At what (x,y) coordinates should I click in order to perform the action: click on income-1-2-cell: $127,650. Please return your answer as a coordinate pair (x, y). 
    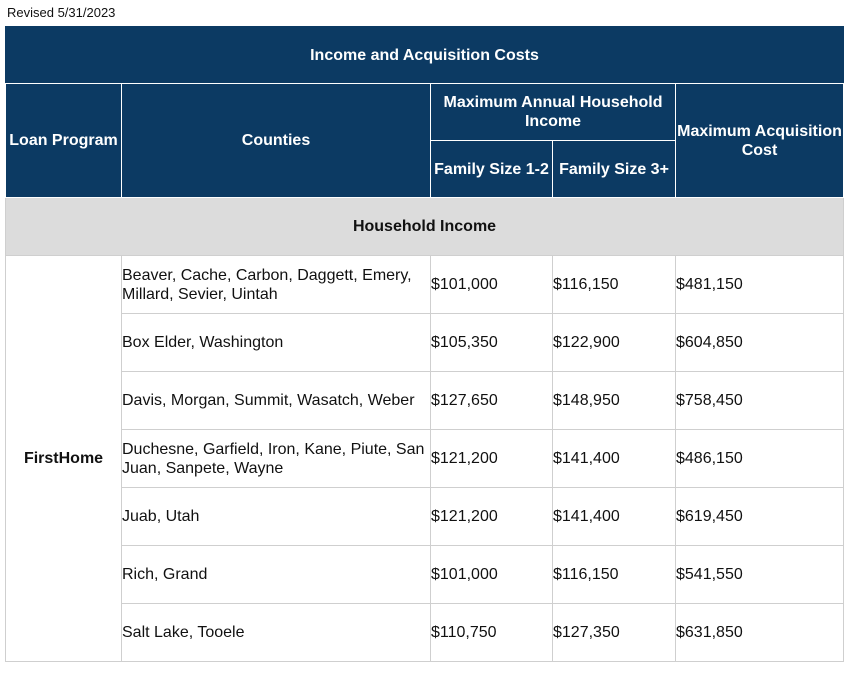
    Looking at the image, I should click on (491, 400).